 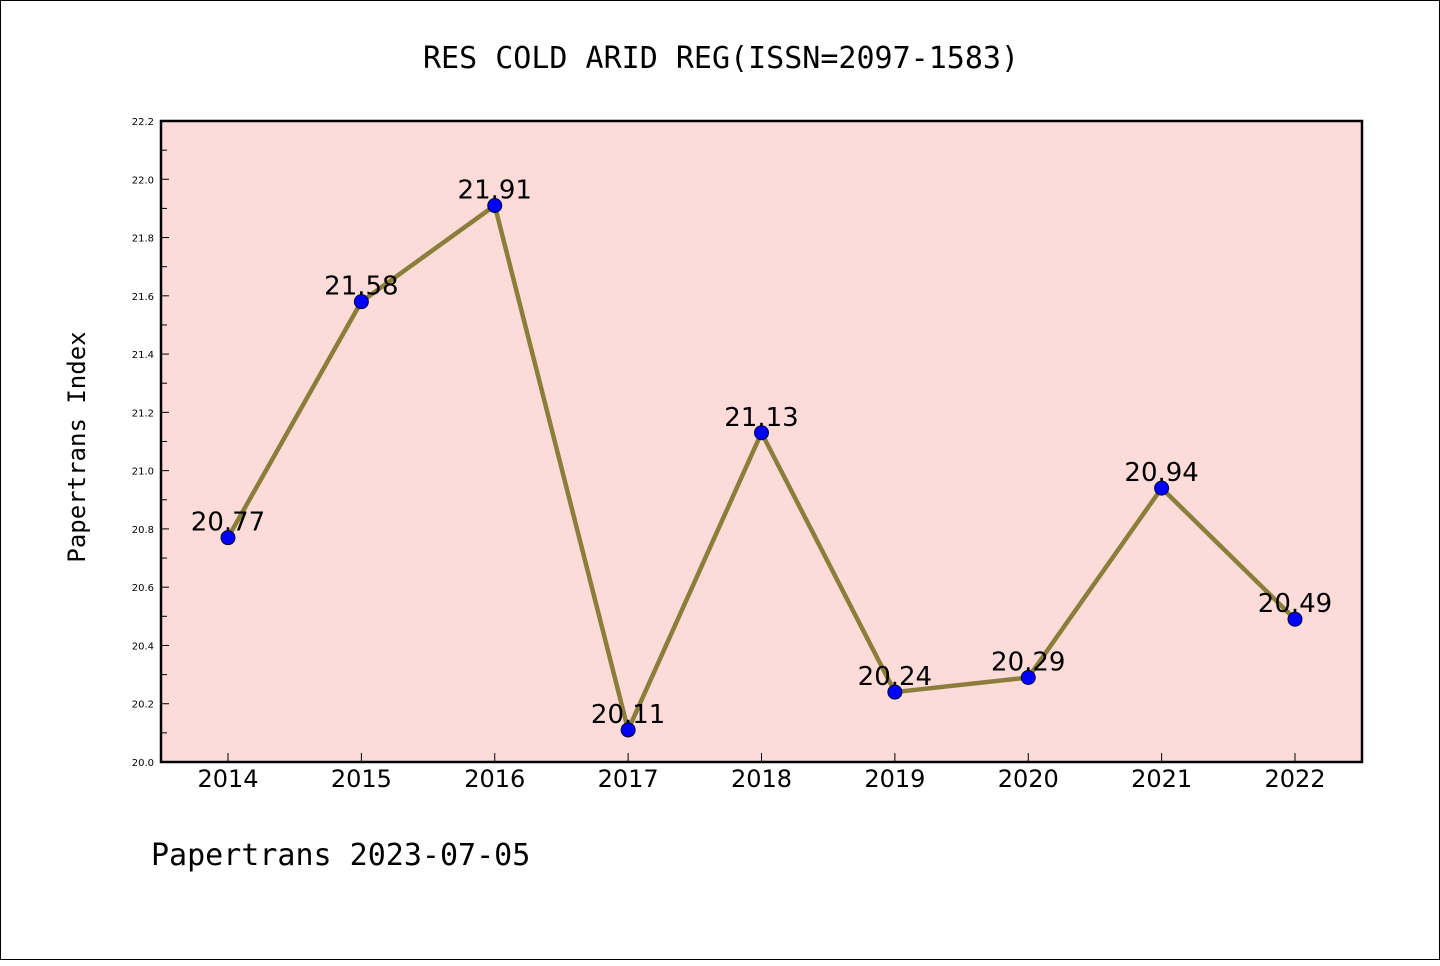 What do you see at coordinates (143, 763) in the screenshot?
I see `y-tick-label: 20.0` at bounding box center [143, 763].